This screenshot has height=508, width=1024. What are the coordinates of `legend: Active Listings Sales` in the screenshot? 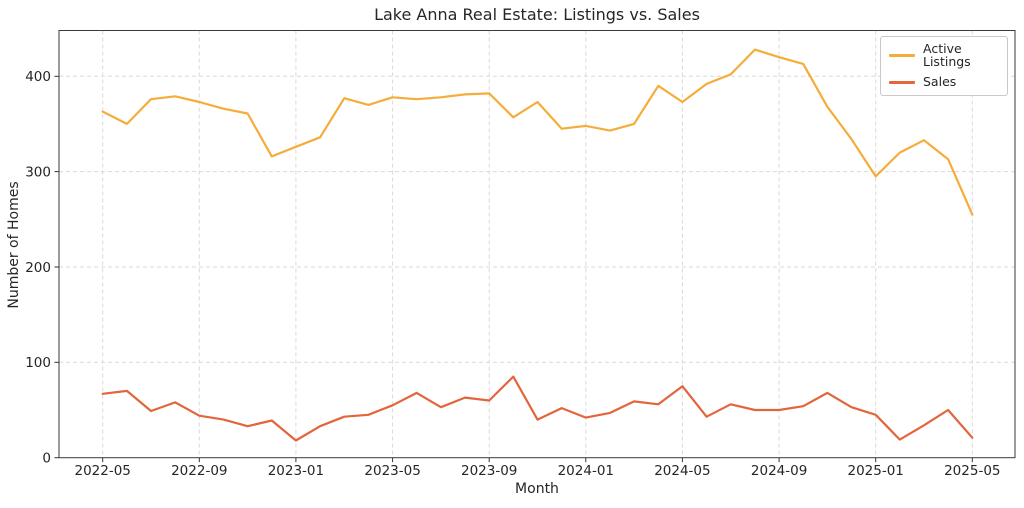 It's located at (944, 66).